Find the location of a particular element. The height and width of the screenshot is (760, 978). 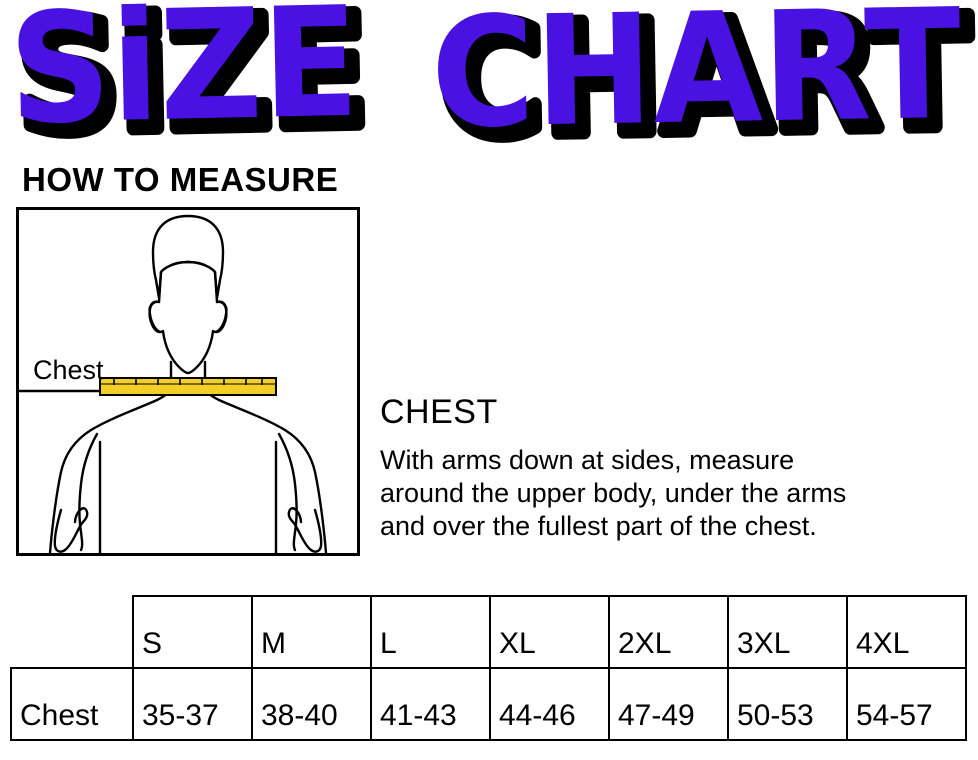

title-word-chart: CHART is located at coordinates (696, 75).